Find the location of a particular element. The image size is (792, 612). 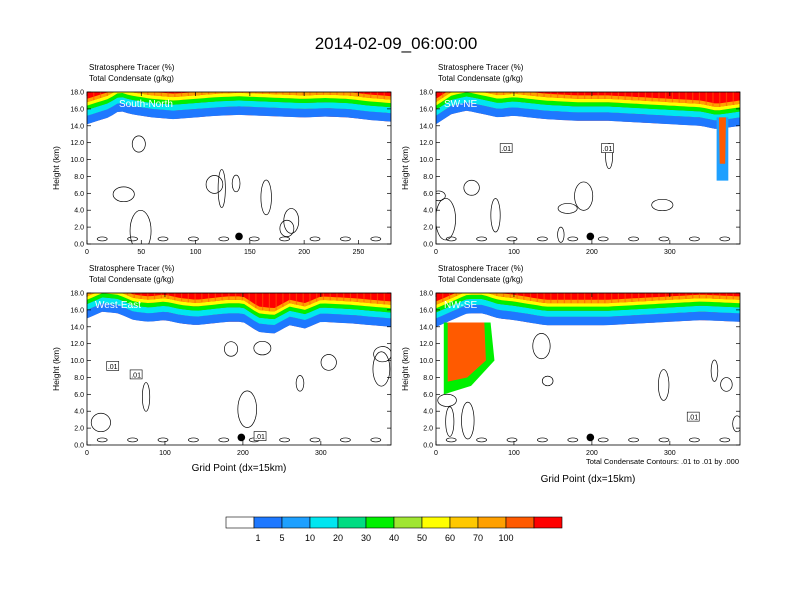

panel-name: NW-SE is located at coordinates (460, 305).